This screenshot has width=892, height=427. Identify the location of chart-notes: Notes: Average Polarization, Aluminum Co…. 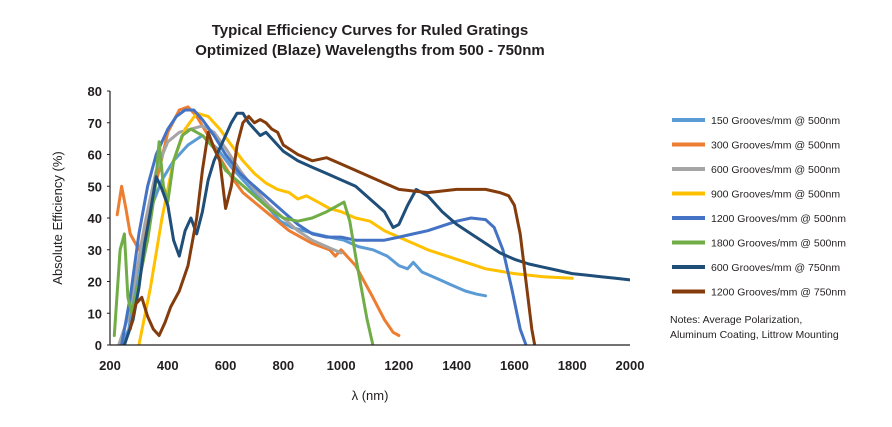
(777, 328).